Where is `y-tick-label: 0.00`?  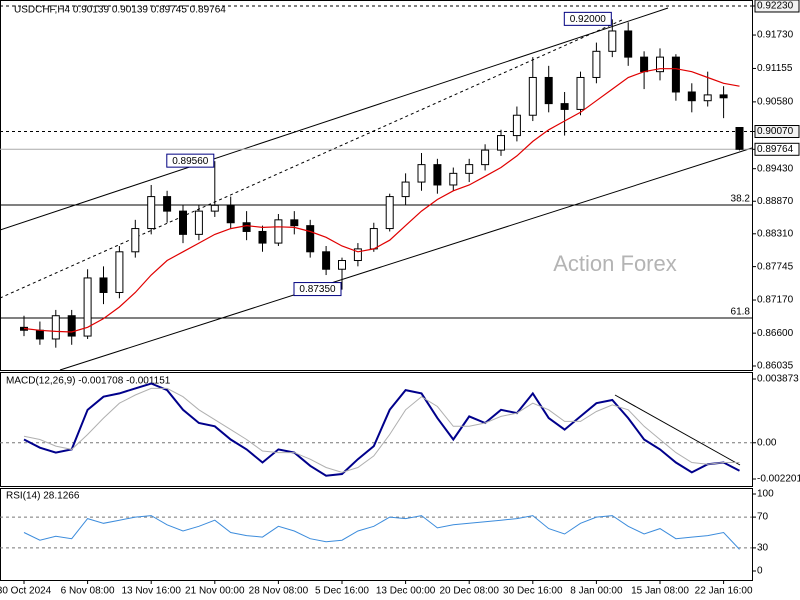
y-tick-label: 0.00 is located at coordinates (767, 442).